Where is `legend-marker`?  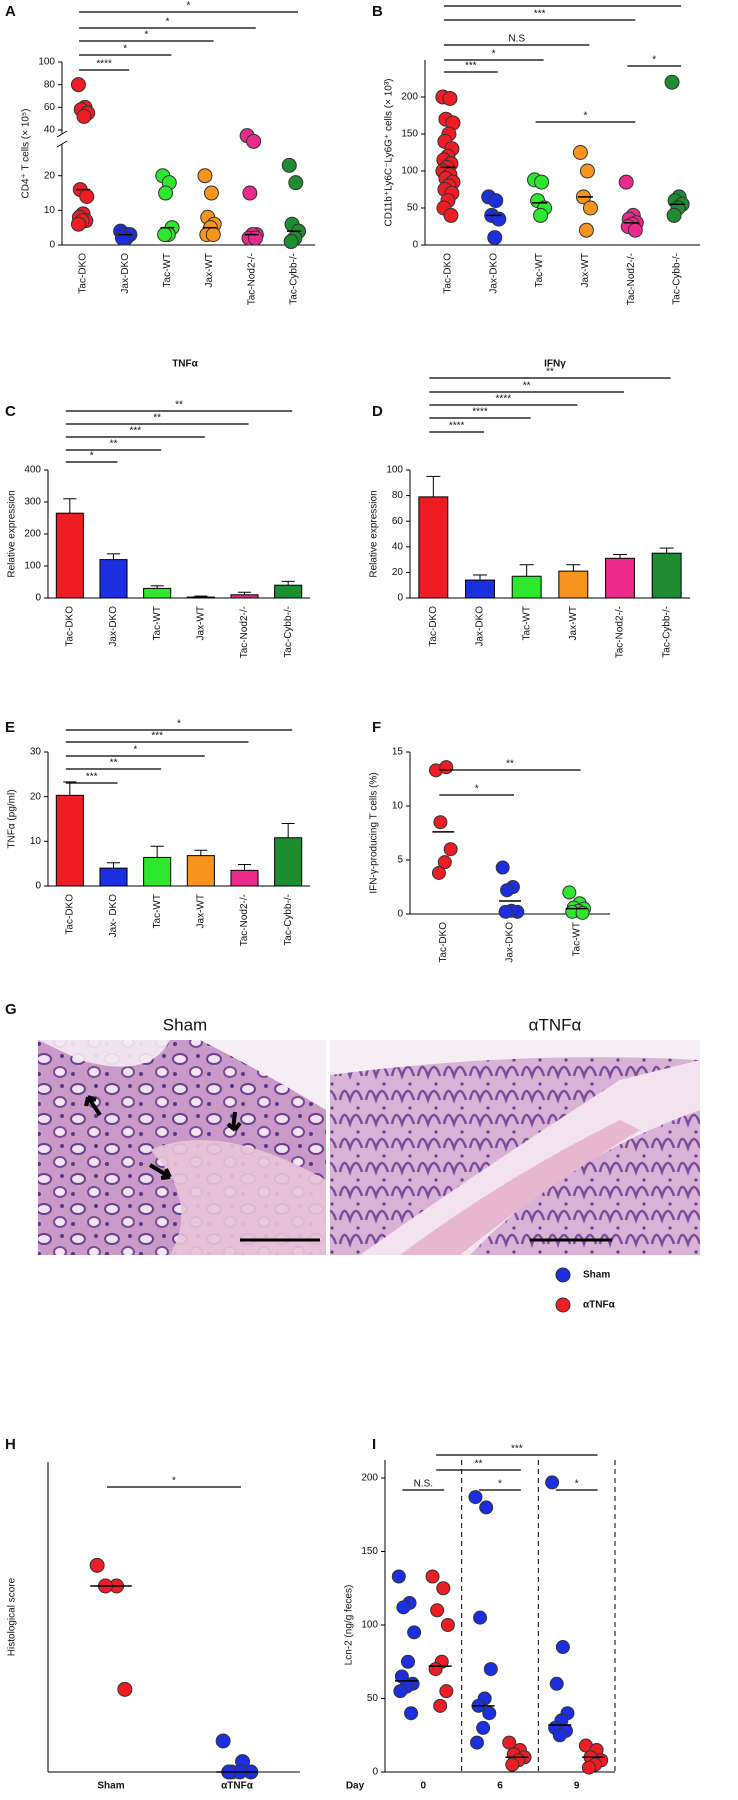 legend-marker is located at coordinates (563, 1275).